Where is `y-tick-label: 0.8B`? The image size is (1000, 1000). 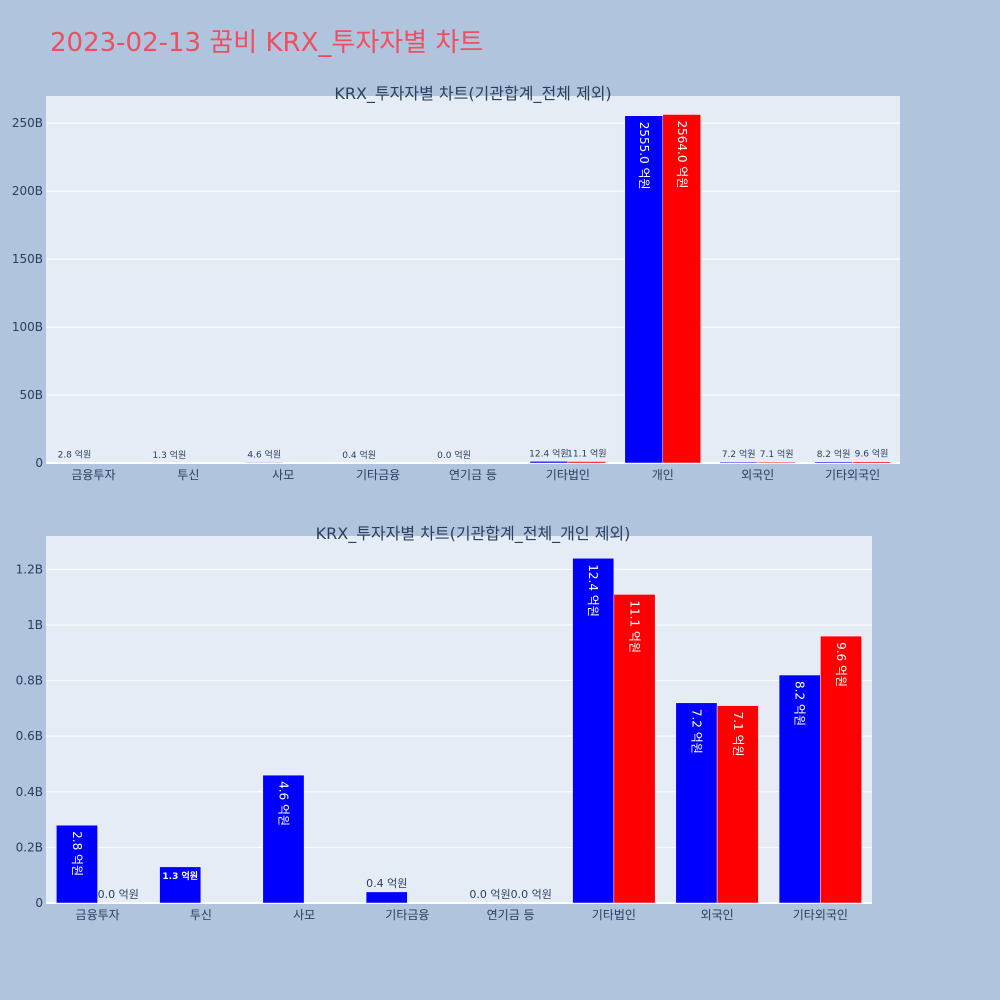 y-tick-label: 0.8B is located at coordinates (29, 681).